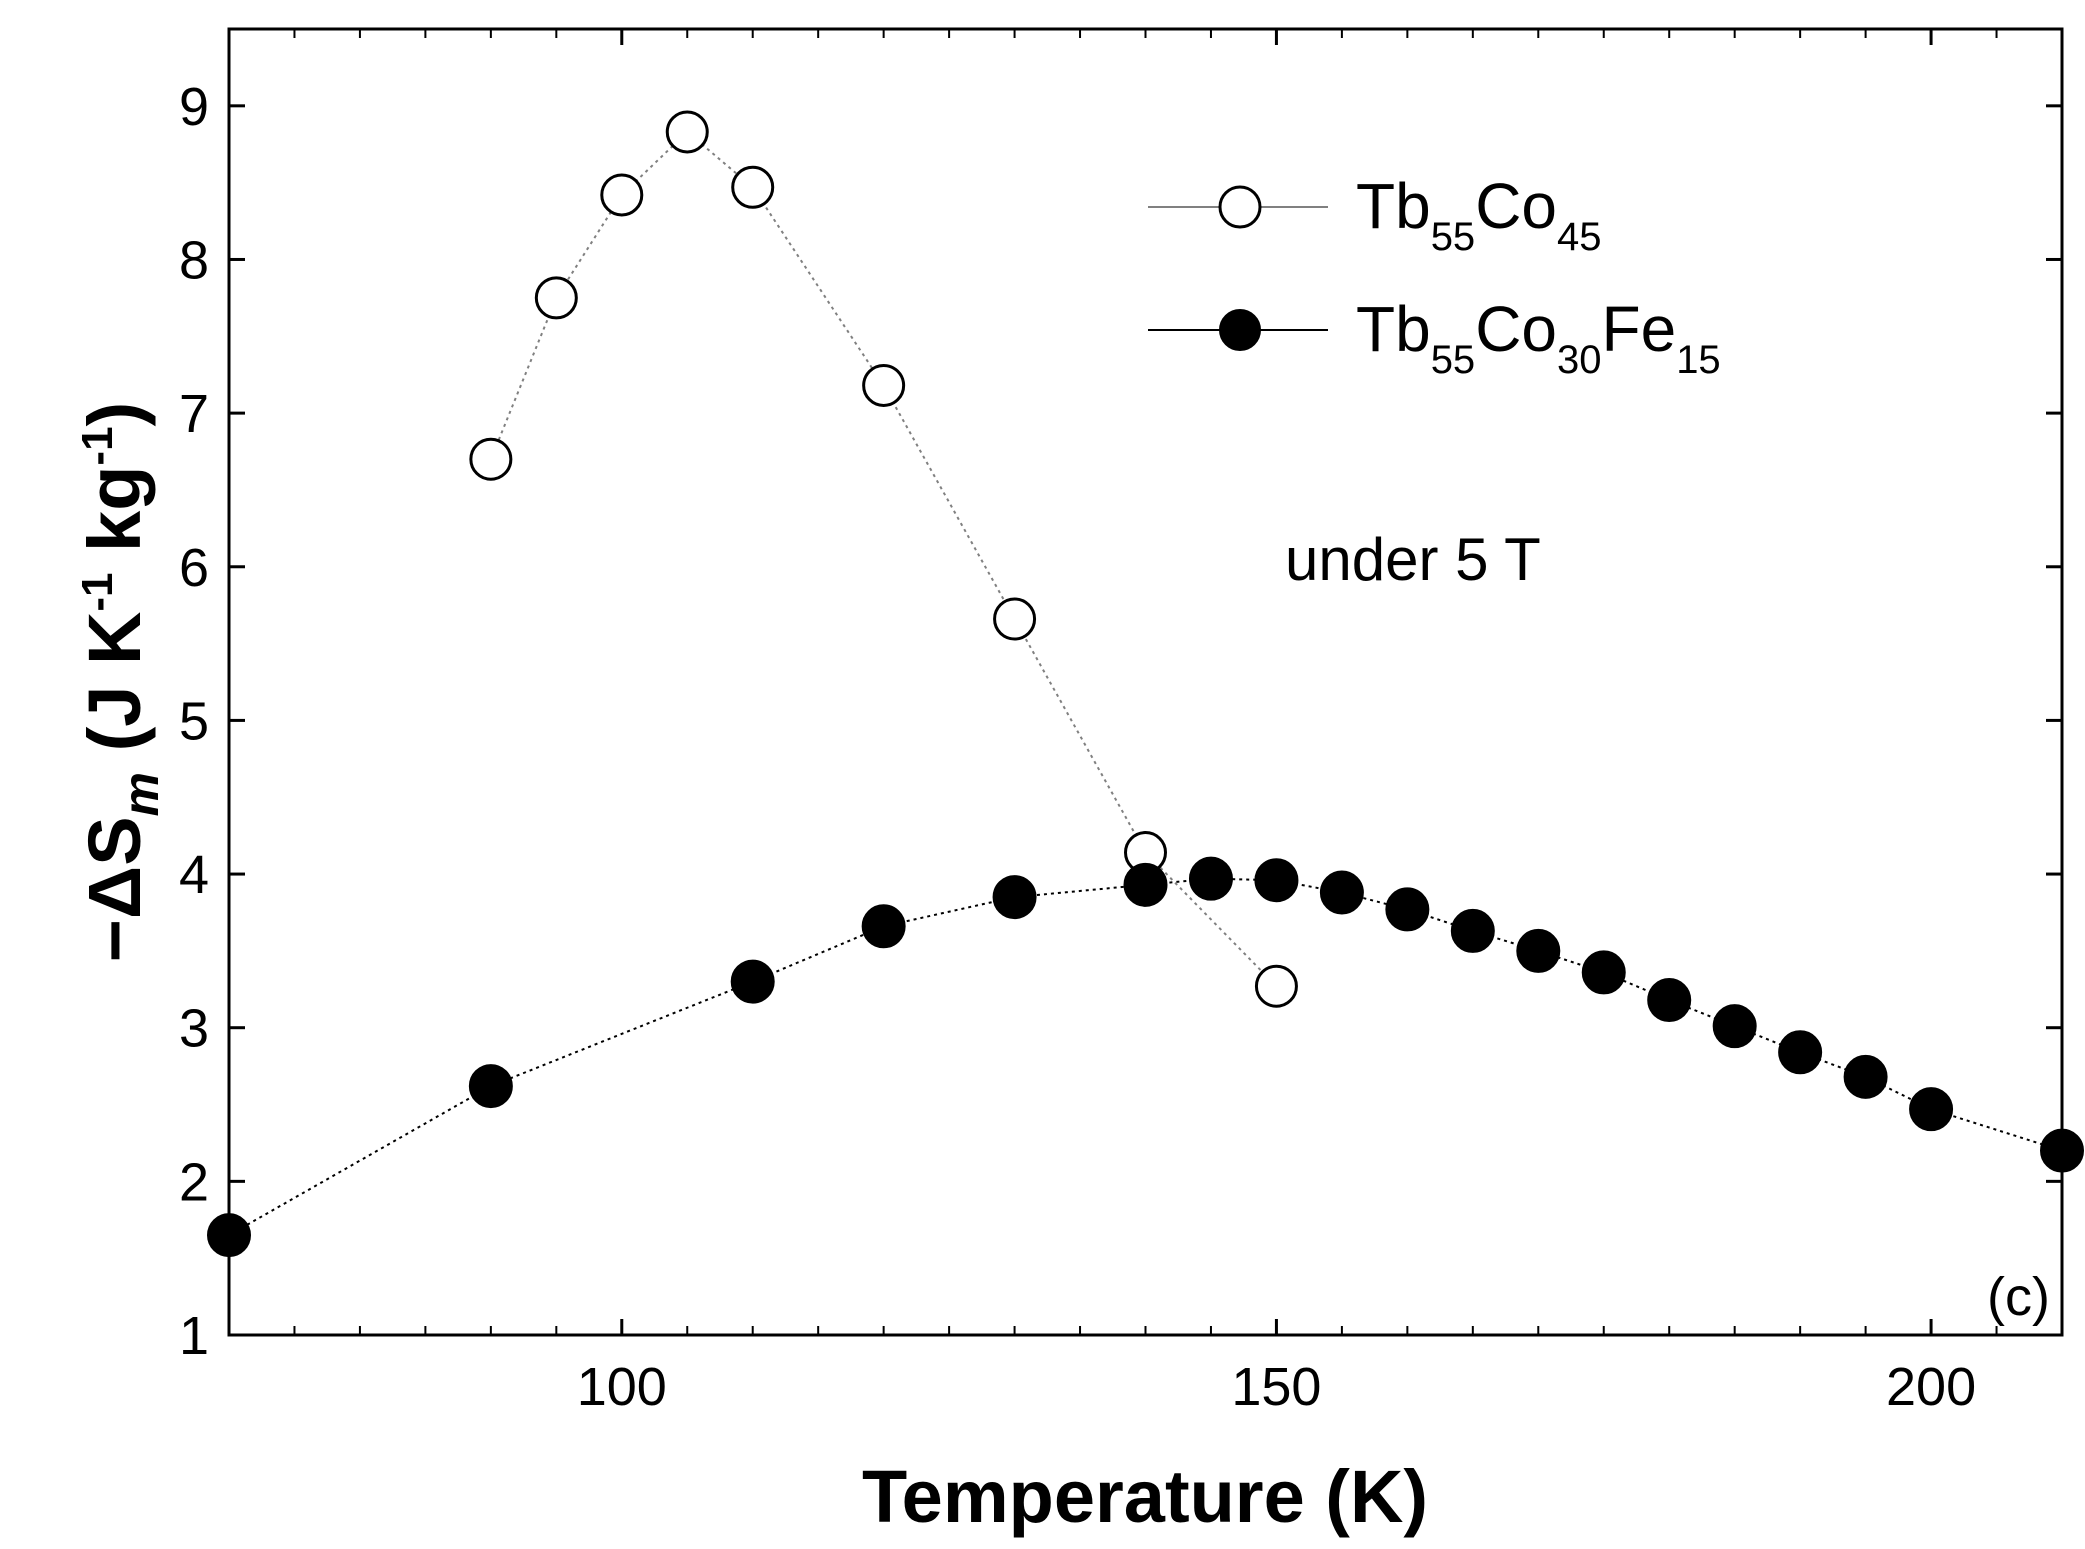 The image size is (2085, 1549). Describe the element at coordinates (1393, 329) in the screenshot. I see `legend-tb55co30fe15-tb: Tb` at that location.